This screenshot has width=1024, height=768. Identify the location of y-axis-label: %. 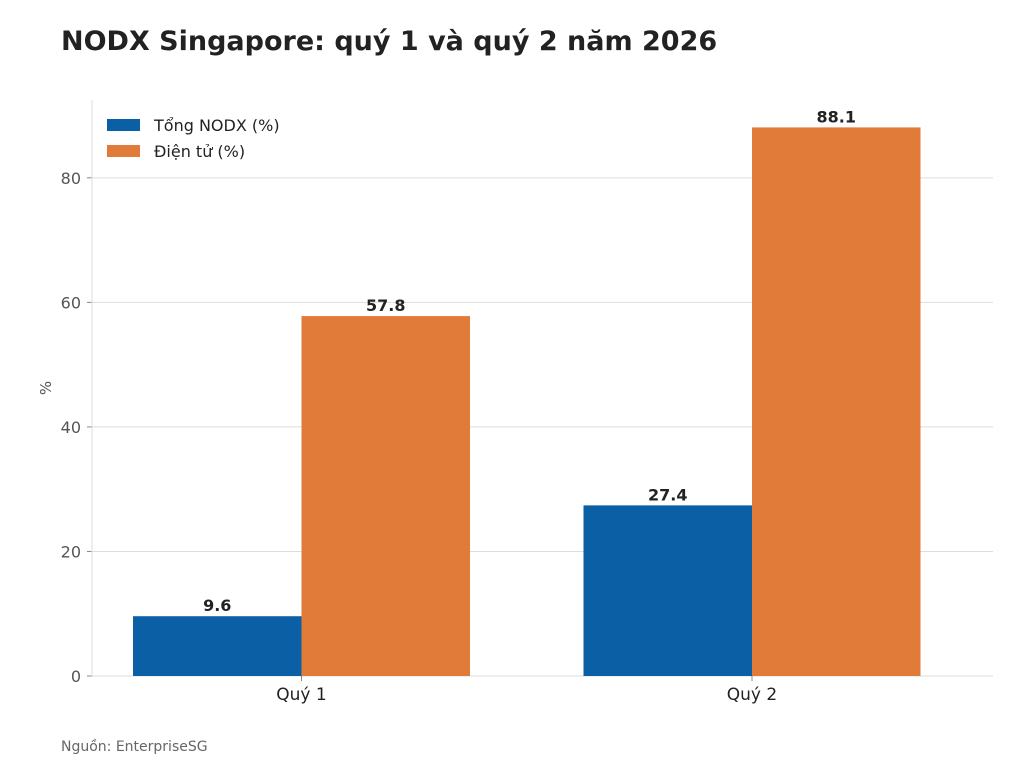
(46, 388).